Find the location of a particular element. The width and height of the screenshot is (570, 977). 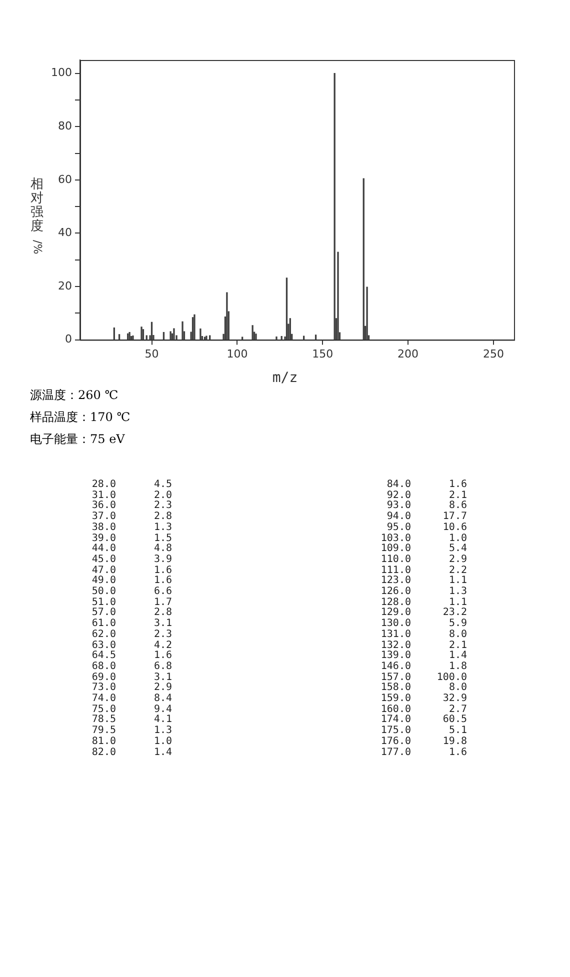

y-tick-label: 80 is located at coordinates (65, 125).